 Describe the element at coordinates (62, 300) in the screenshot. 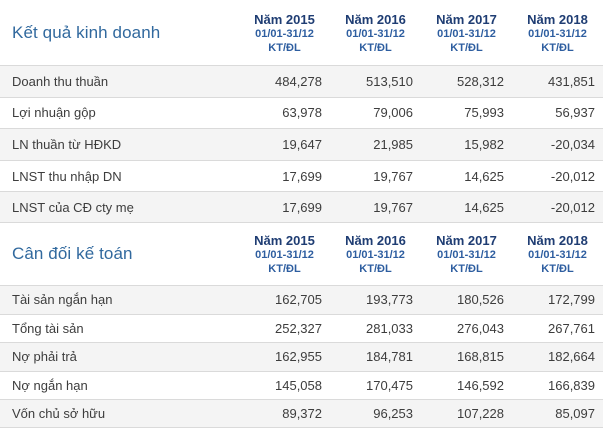

I see `row-label: Tài sản ngắn hạn` at that location.